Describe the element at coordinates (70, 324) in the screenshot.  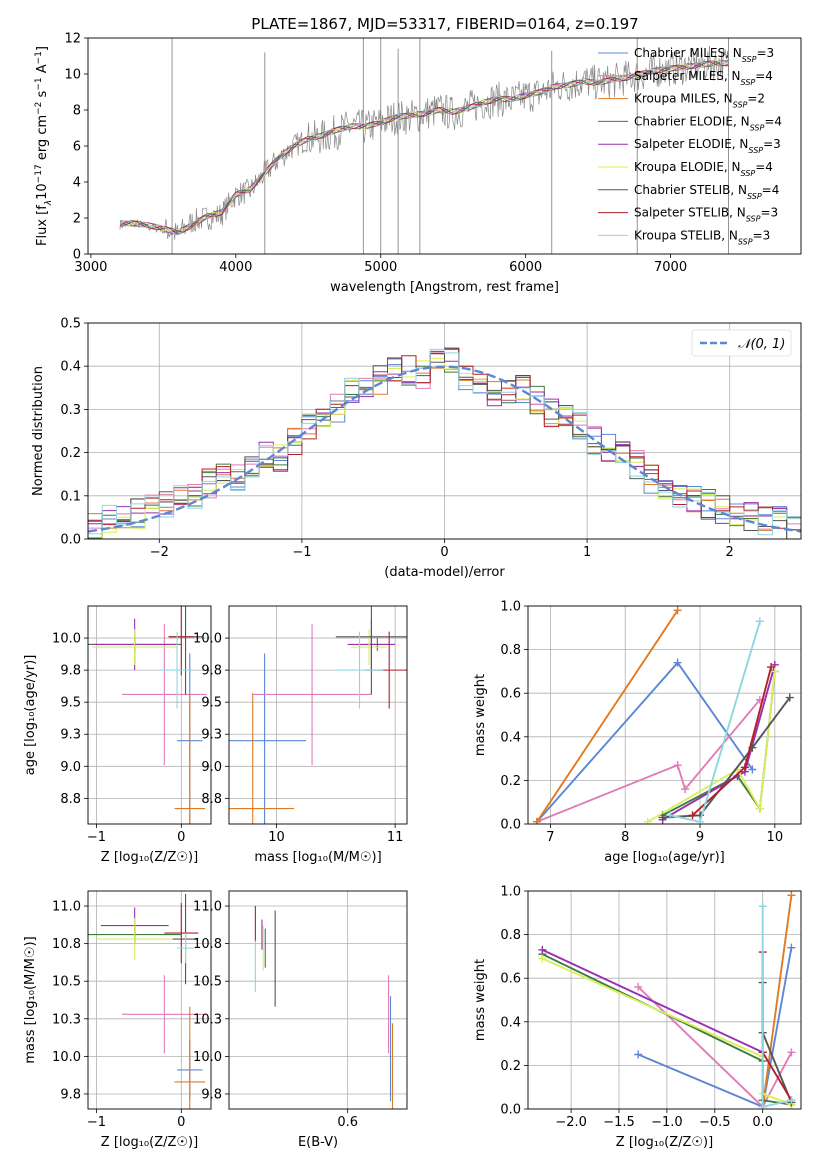
I see `y-tick-label: 0.5` at that location.